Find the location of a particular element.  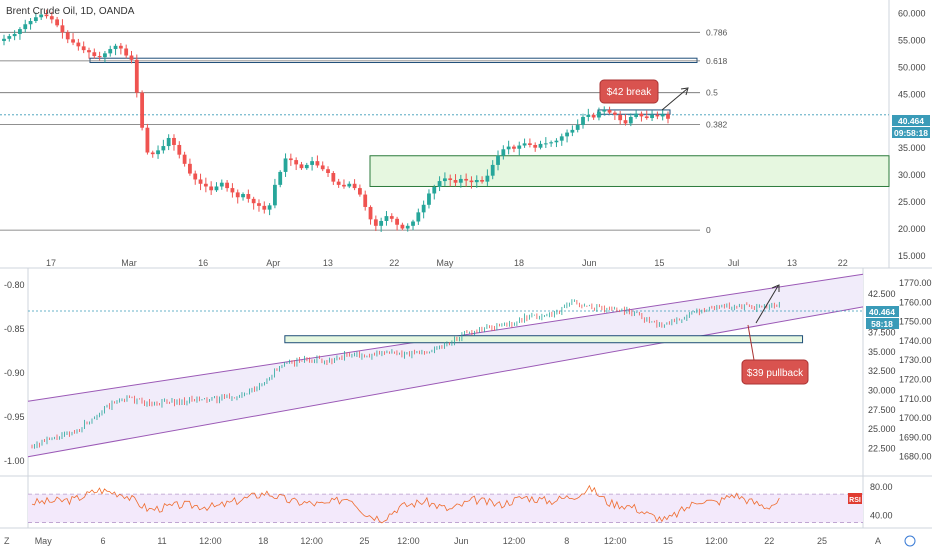

top-y-tick-5: 35.000 is located at coordinates (912, 148).